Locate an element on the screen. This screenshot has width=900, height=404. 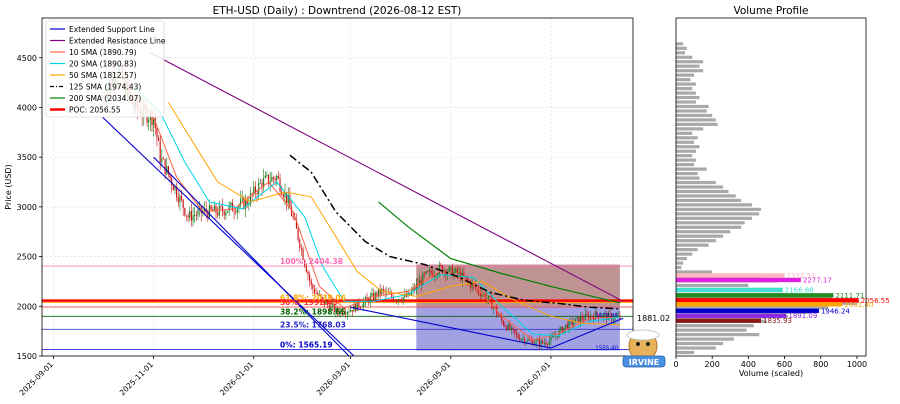
price-zone is located at coordinates (518, 285).